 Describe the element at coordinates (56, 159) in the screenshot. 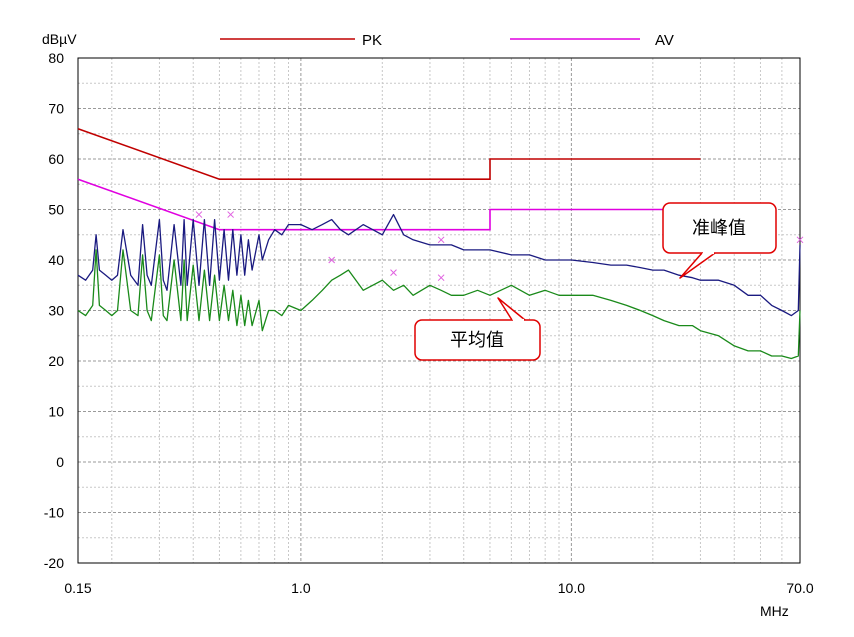

I see `y-tick-label: 60` at that location.